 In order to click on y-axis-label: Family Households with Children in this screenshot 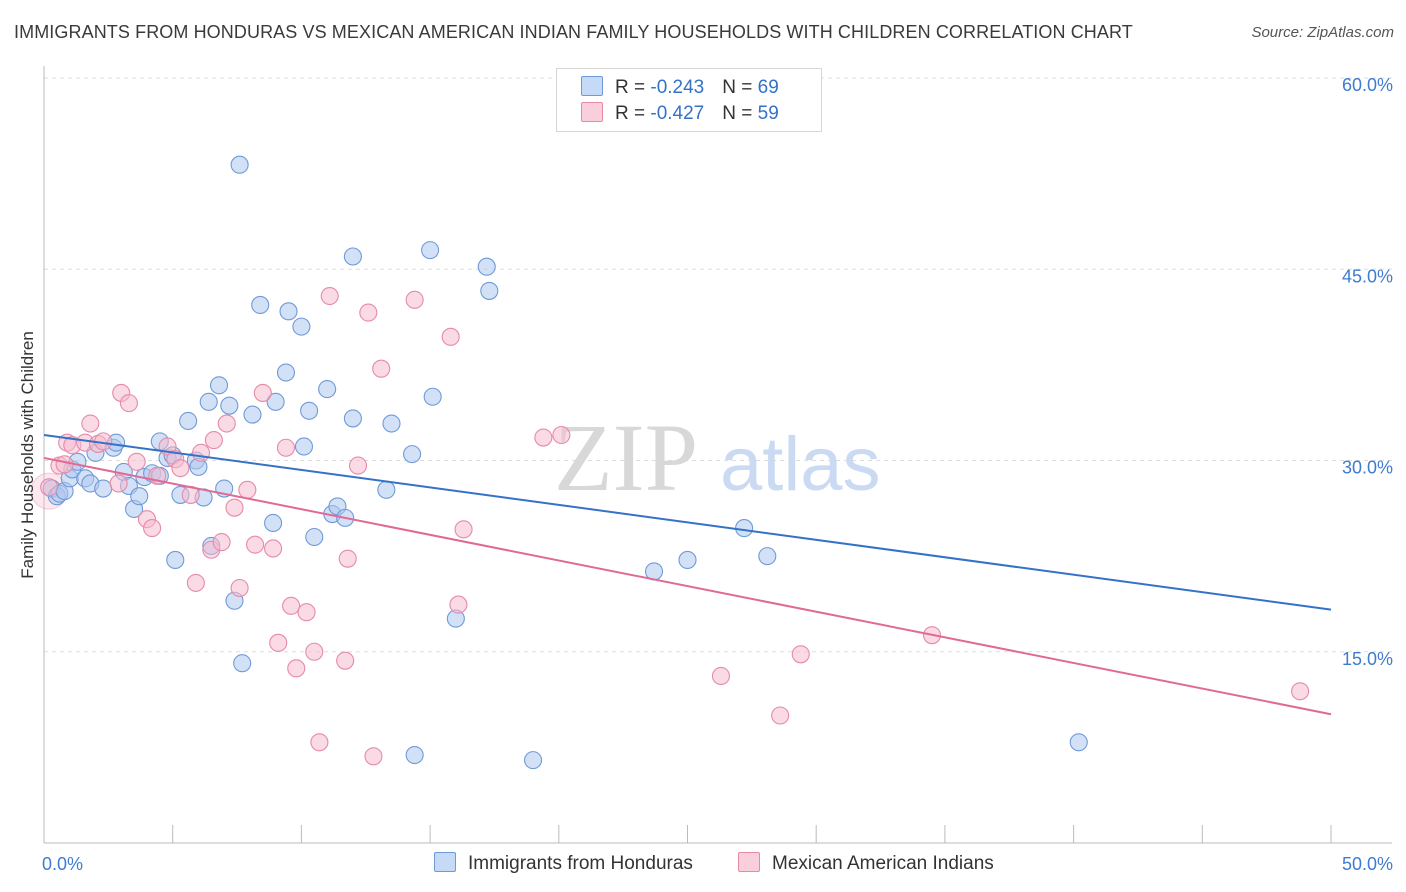, I will do `click(27, 455)`.